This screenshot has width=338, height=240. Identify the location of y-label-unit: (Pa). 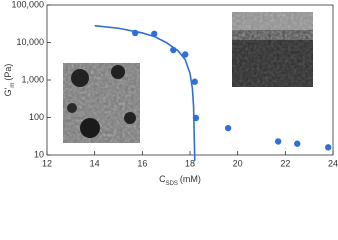
(8, 72).